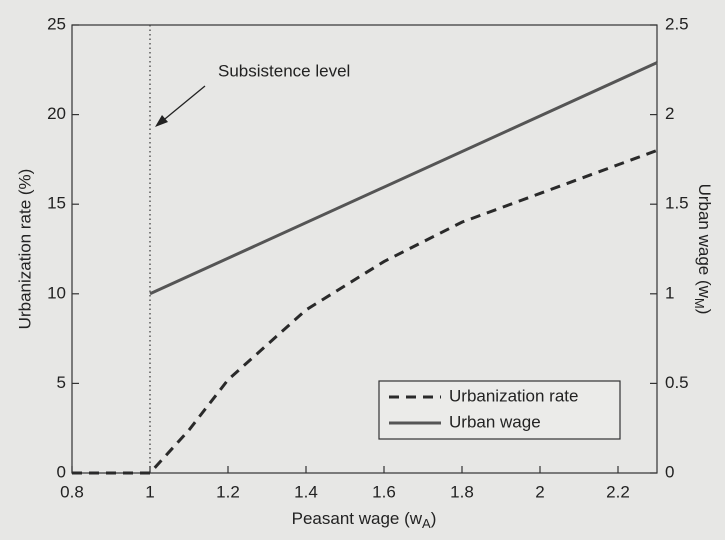 The width and height of the screenshot is (725, 540). What do you see at coordinates (61, 471) in the screenshot?
I see `y-tick-label: 0` at bounding box center [61, 471].